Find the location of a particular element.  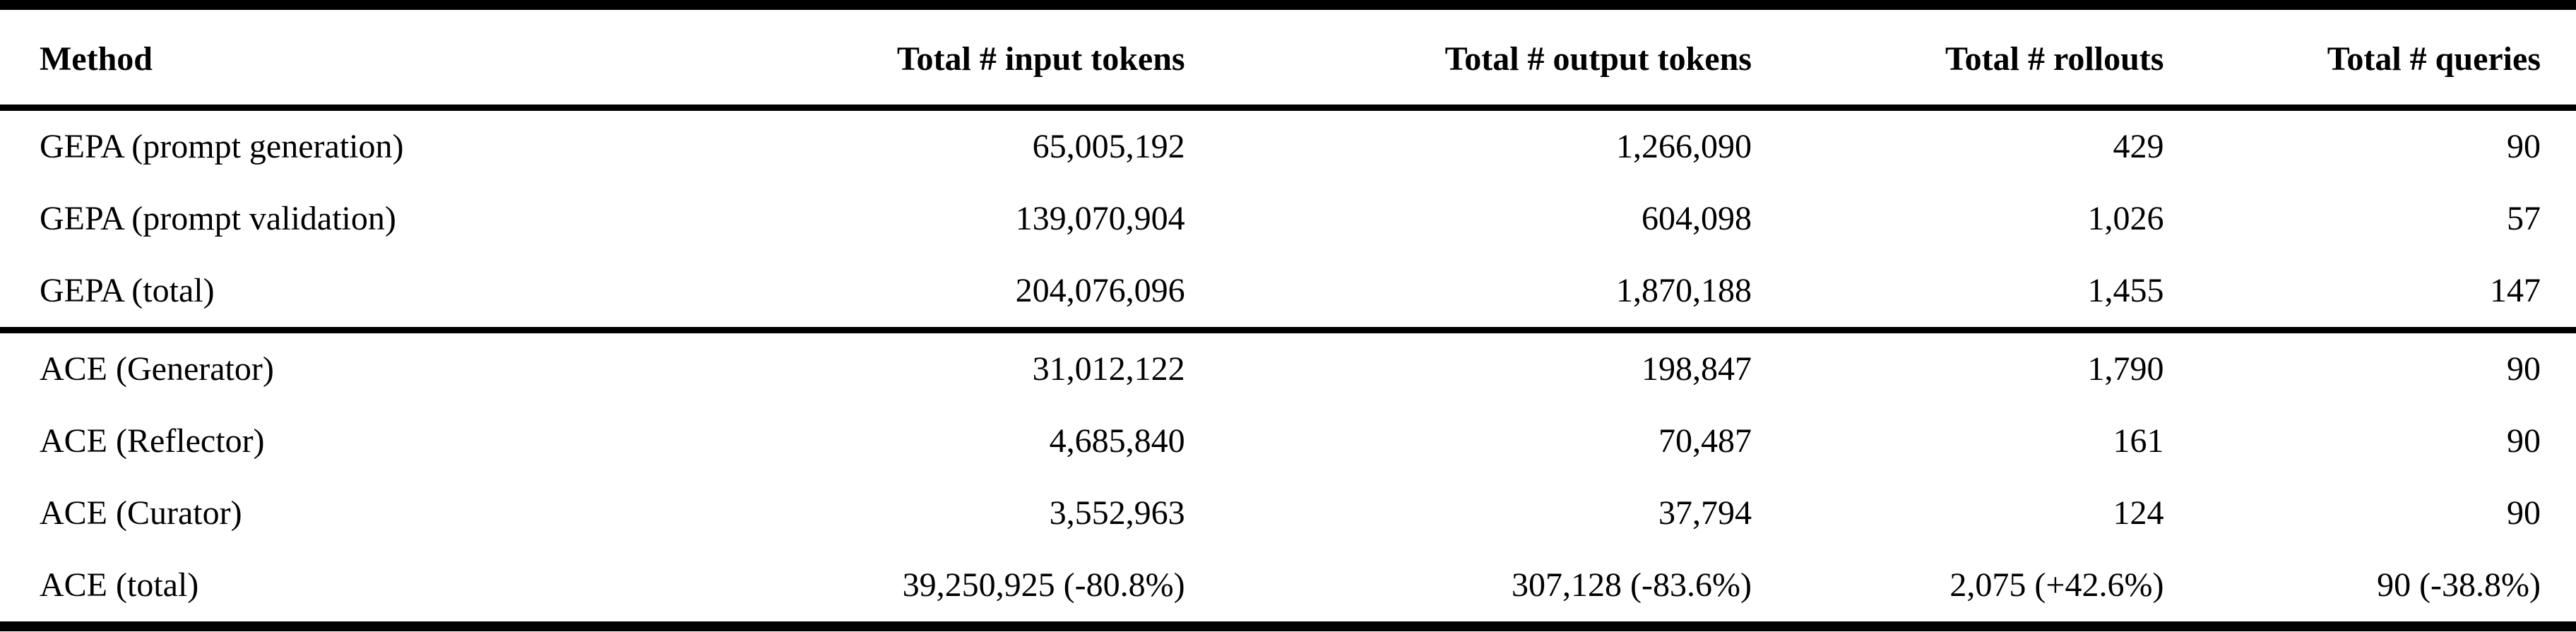

value-cell: 37,794 is located at coordinates (1705, 513).